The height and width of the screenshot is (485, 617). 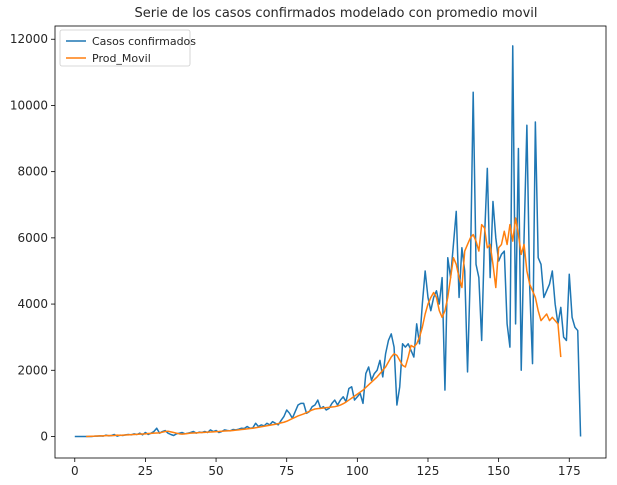 I want to click on y-tick-label: 8000, so click(x=32, y=172).